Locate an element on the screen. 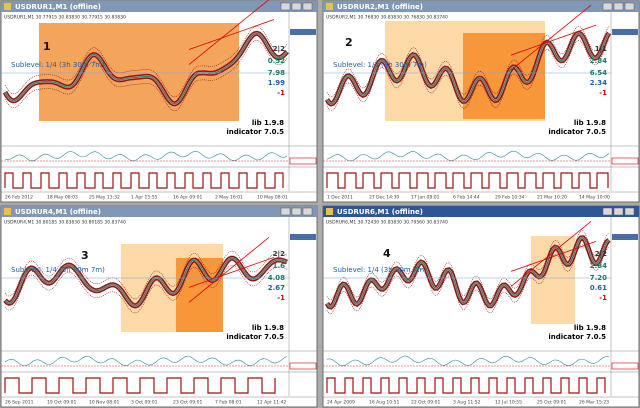  price-label: 2.67 is located at coordinates (276, 288).